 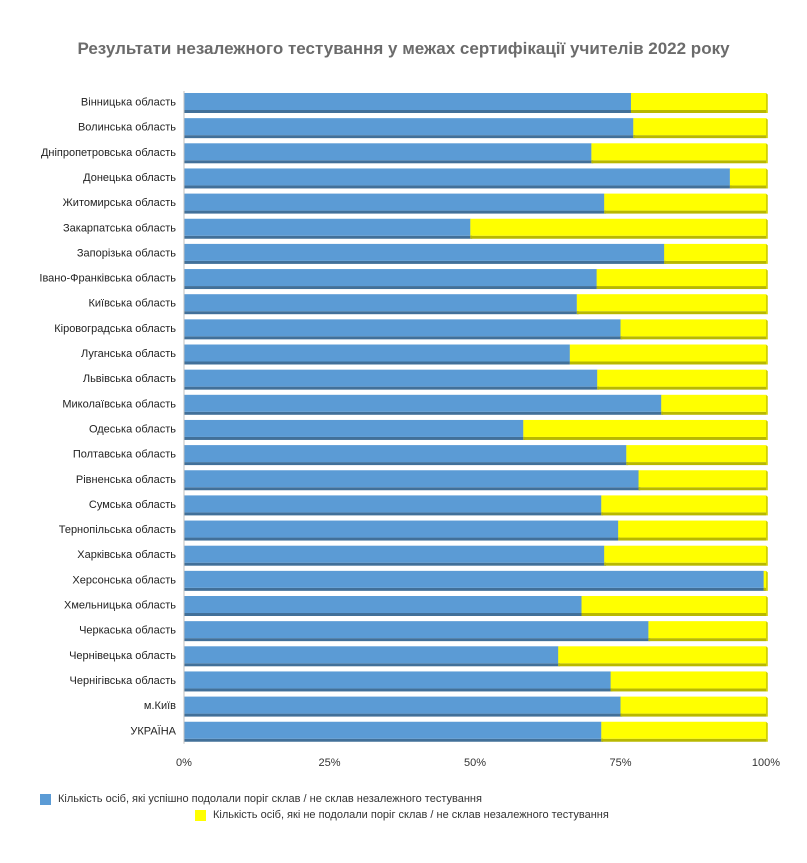 What do you see at coordinates (126, 555) in the screenshot?
I see `category-label-18: Харківська область` at bounding box center [126, 555].